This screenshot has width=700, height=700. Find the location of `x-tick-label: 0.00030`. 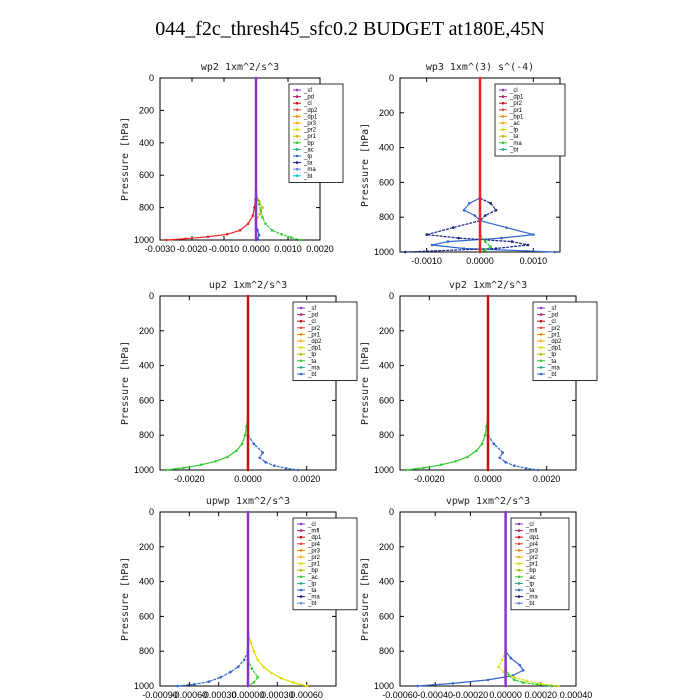

x-tick-label: 0.00030 is located at coordinates (277, 695).